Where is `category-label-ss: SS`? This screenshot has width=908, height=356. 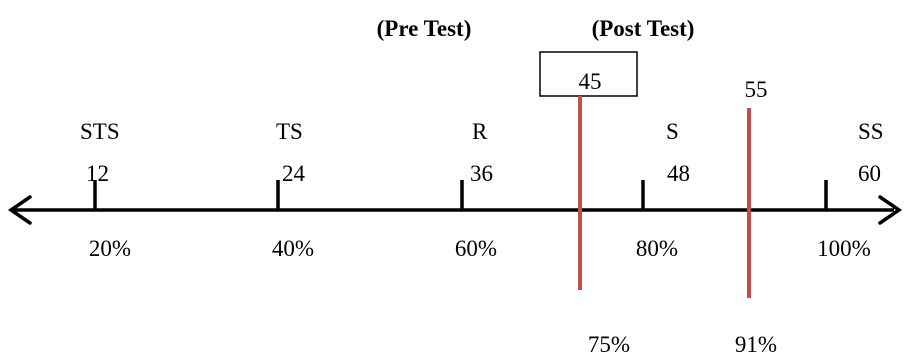
category-label-ss: SS is located at coordinates (871, 131).